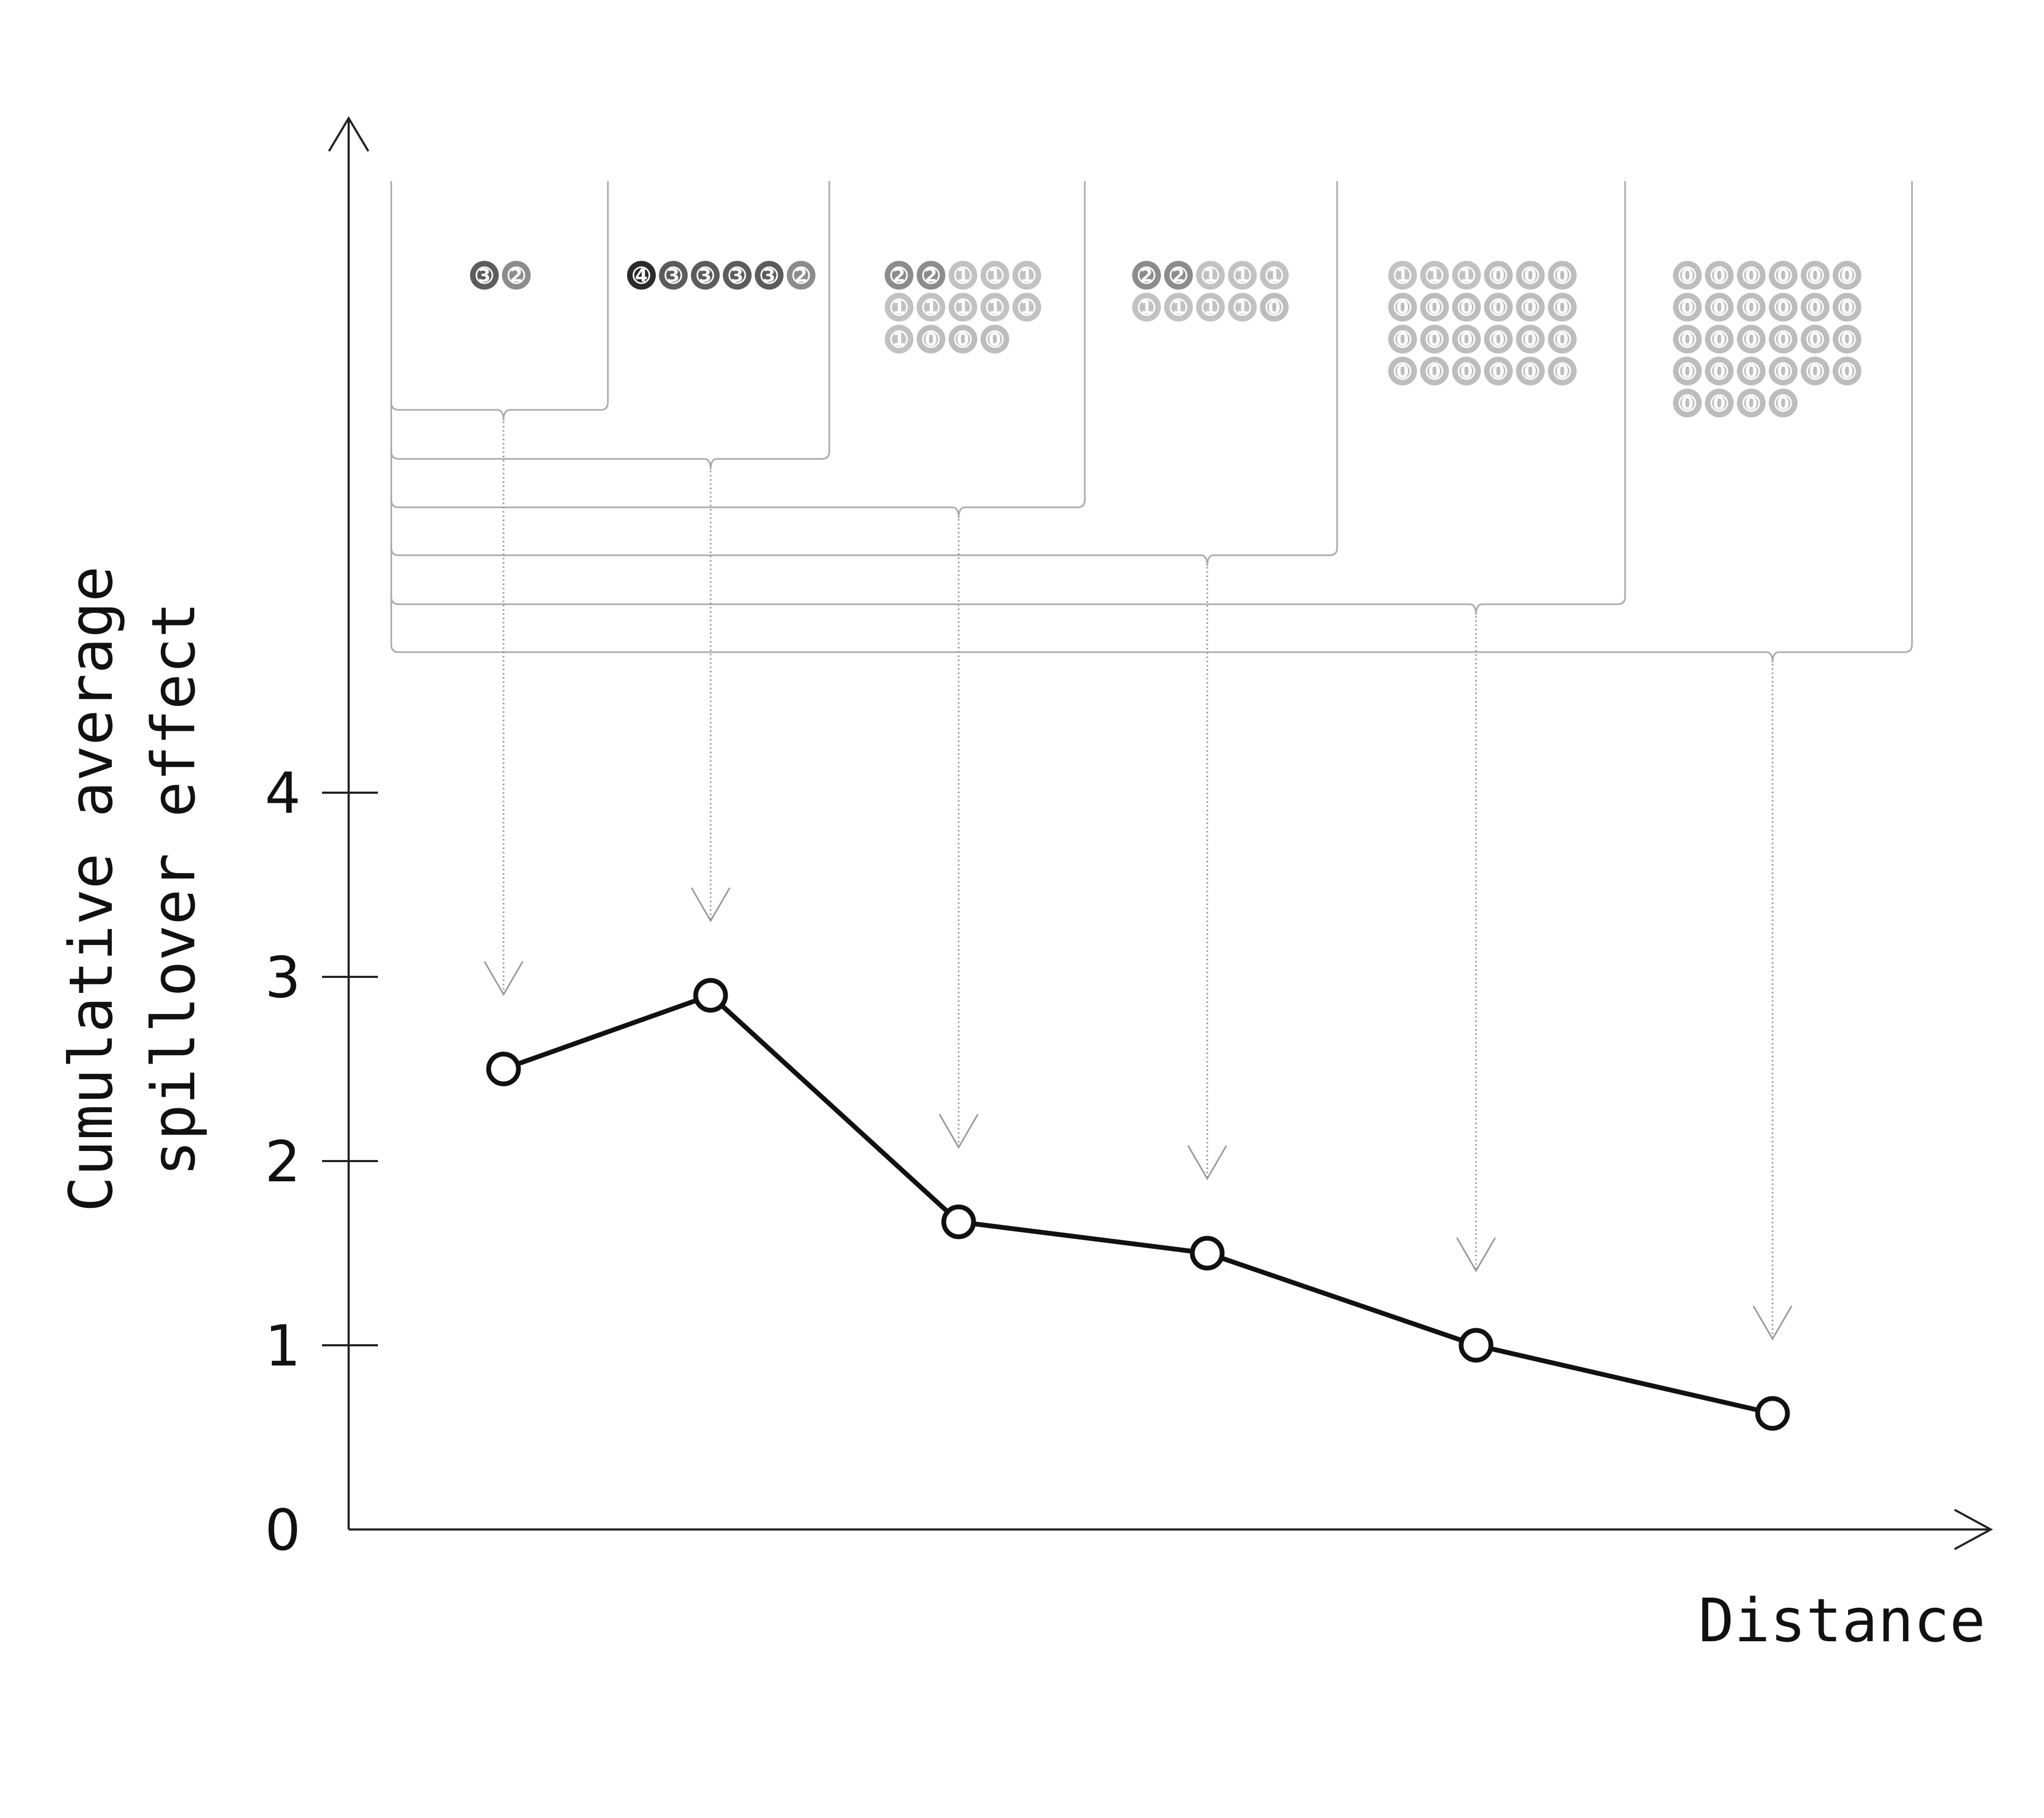 This screenshot has height=1818, width=2044. I want to click on y-axis-title-line-1: Cumulative average, so click(92, 889).